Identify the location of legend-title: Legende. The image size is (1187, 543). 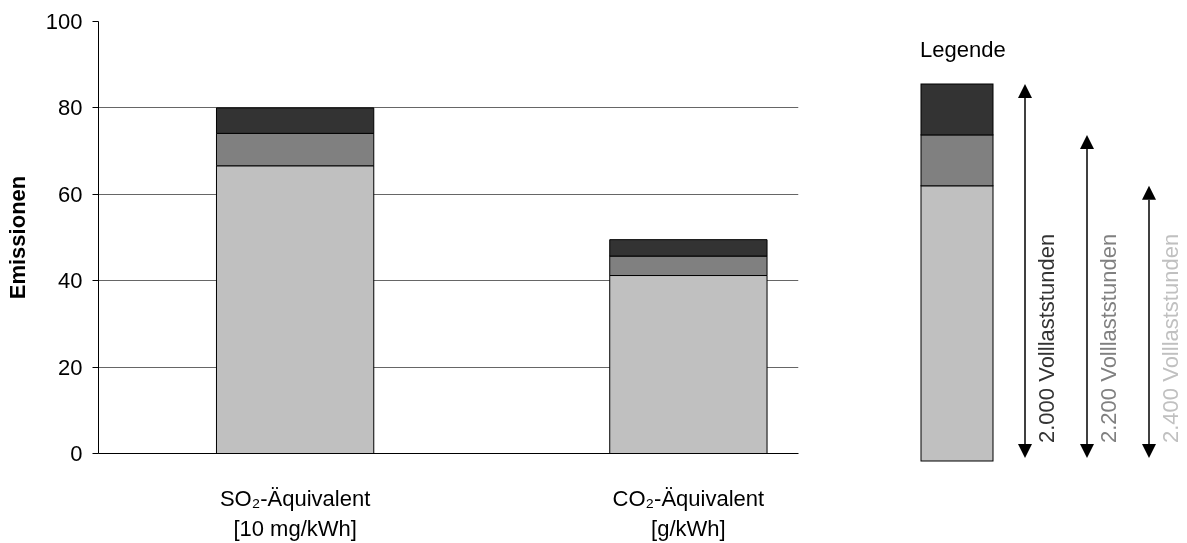
(963, 49).